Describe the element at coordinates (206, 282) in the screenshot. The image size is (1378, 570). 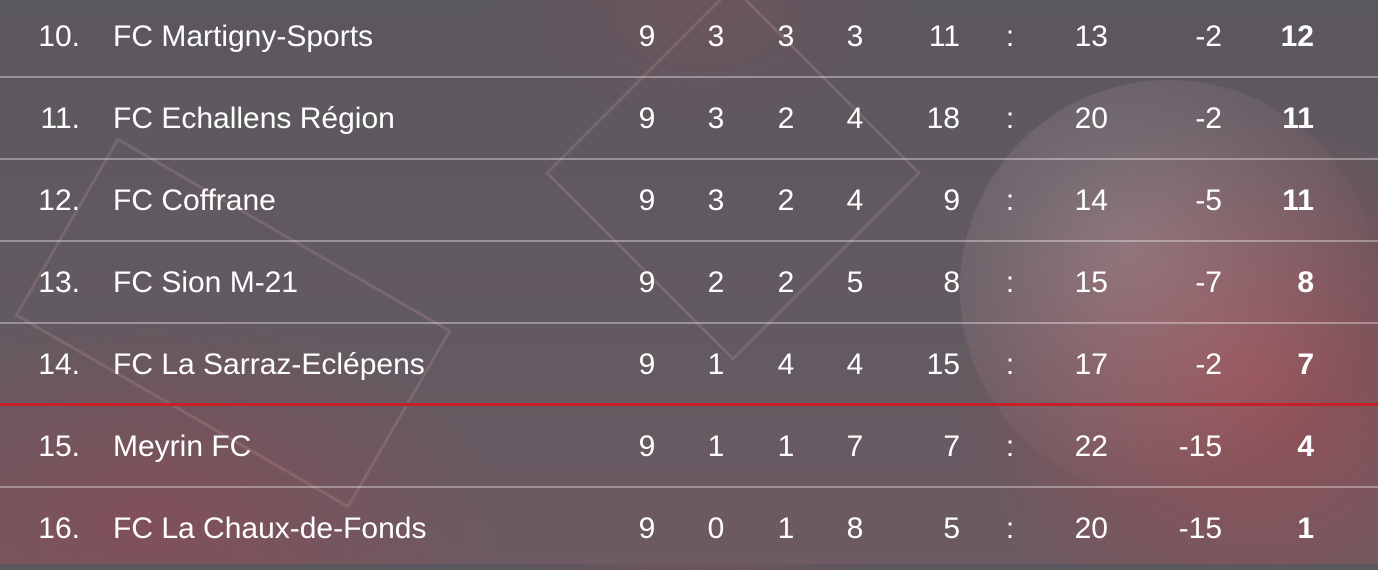
I see `team-name: FC Sion M-21` at that location.